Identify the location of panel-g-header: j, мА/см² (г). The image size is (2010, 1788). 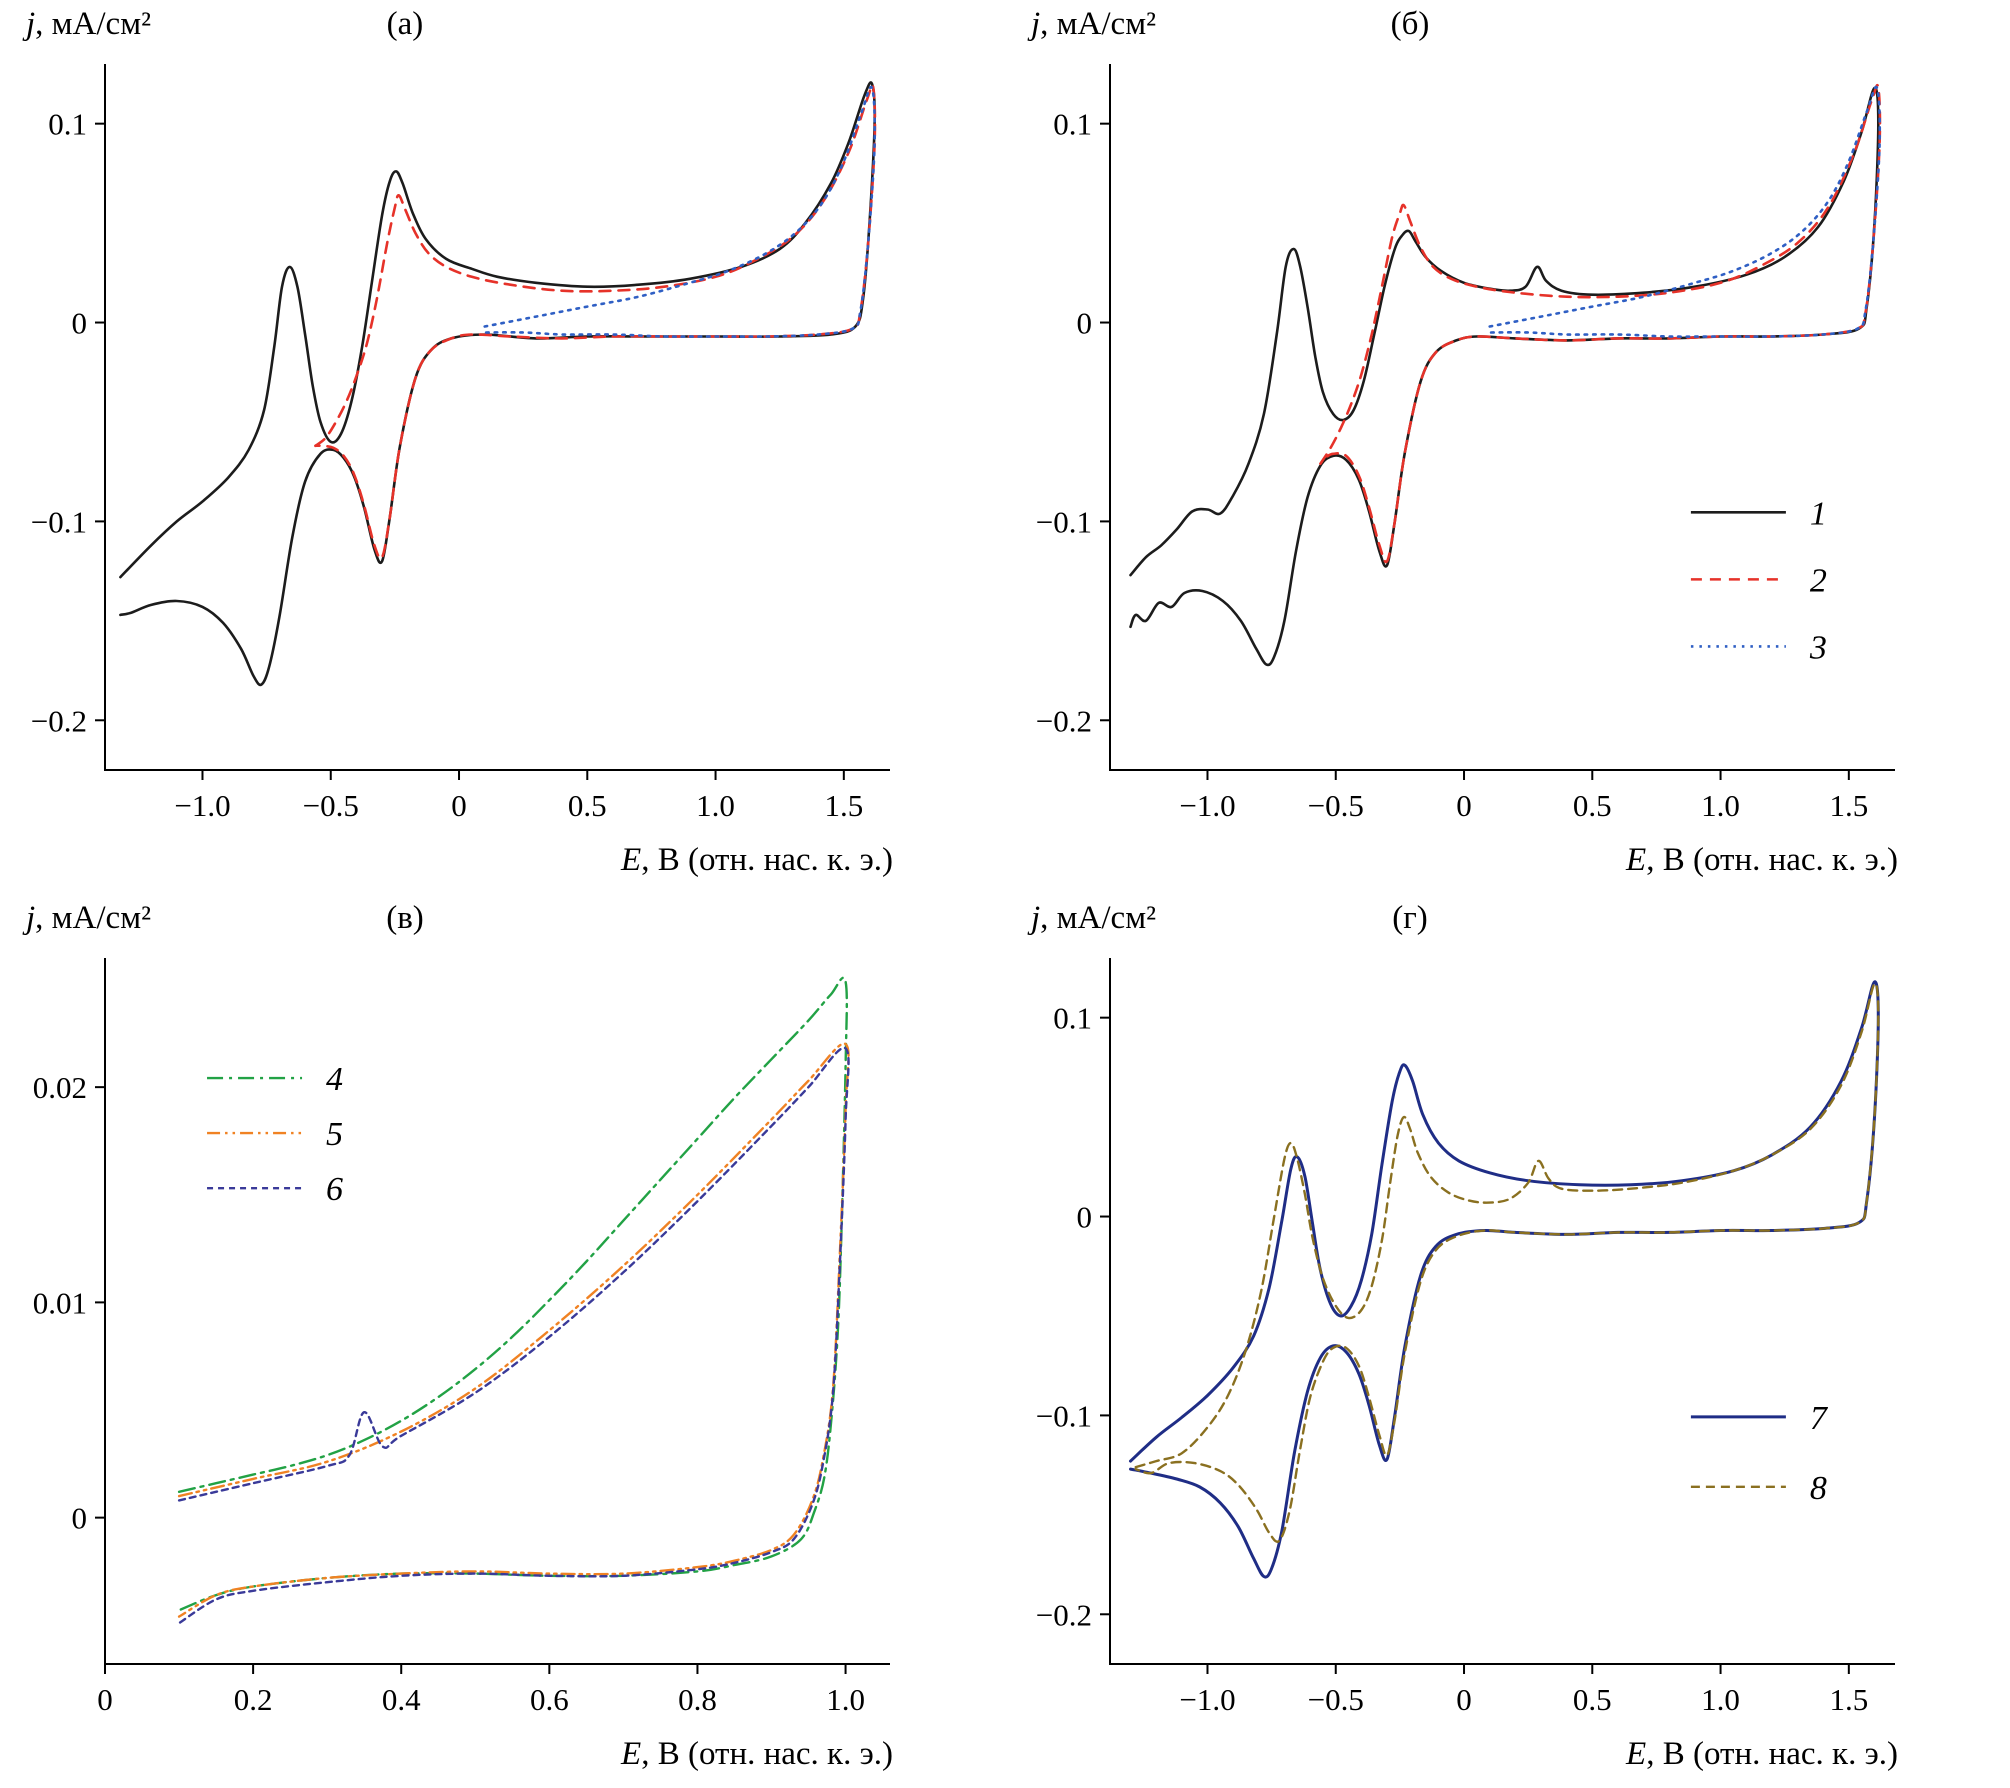
(1507, 920).